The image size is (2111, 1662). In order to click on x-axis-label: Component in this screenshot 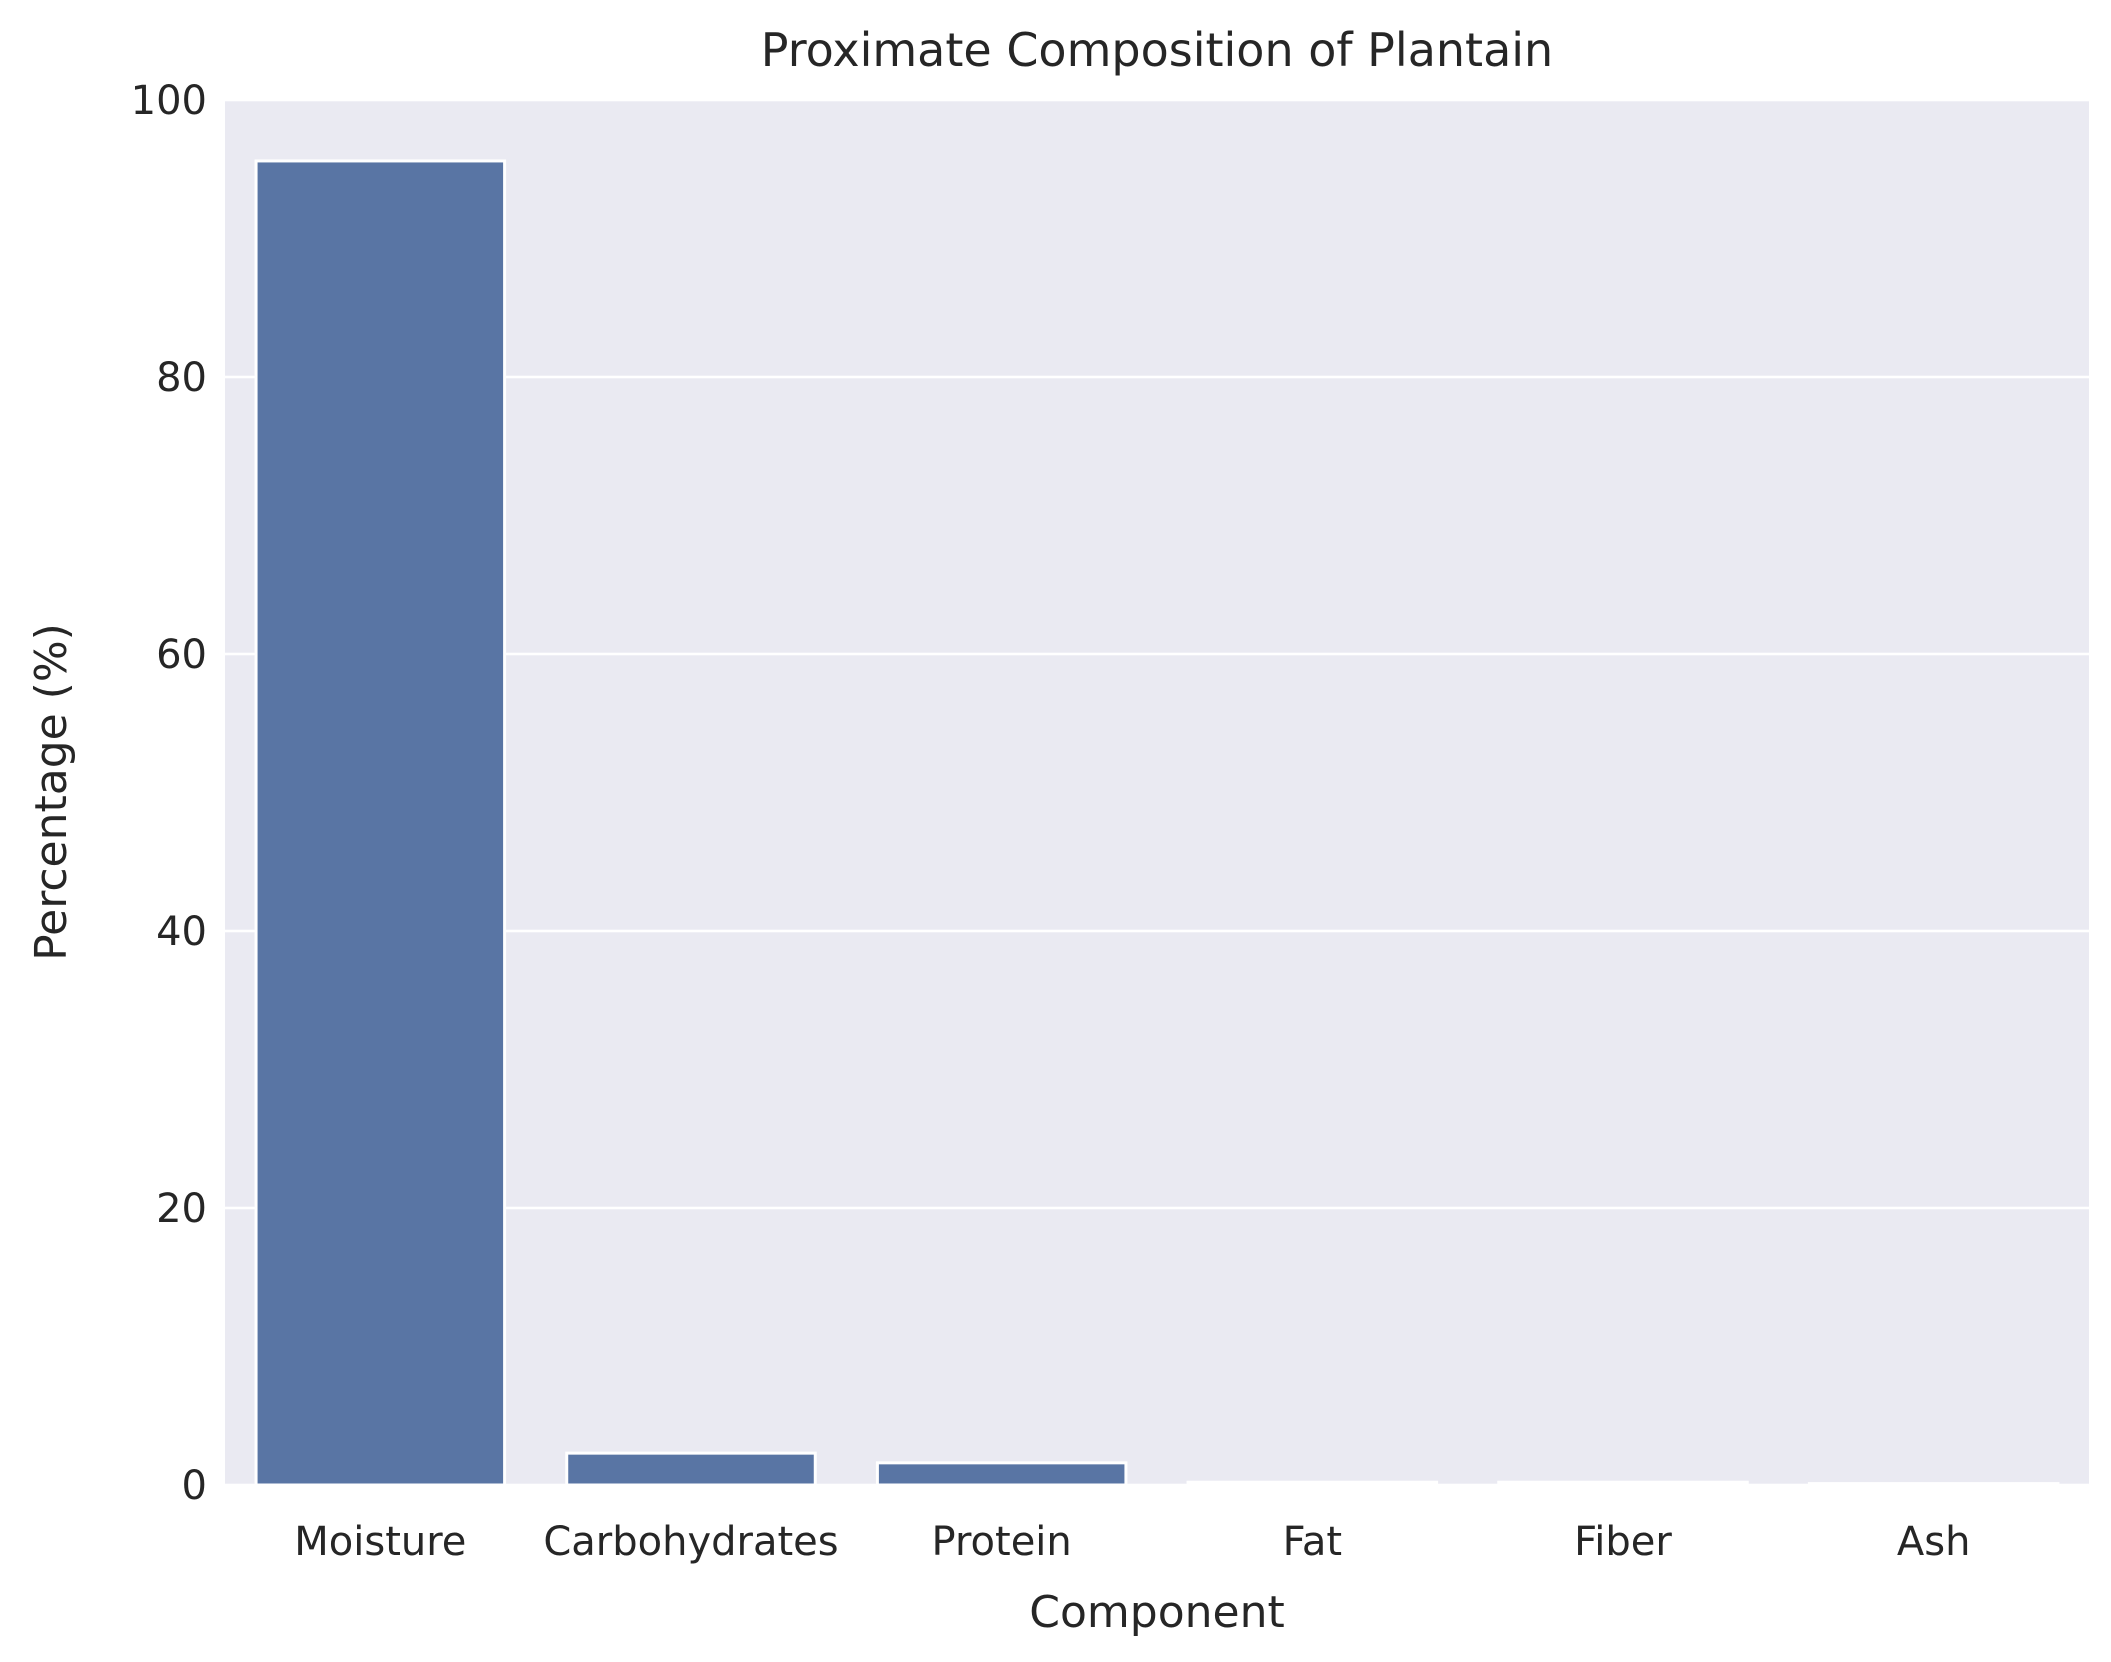, I will do `click(1156, 1612)`.